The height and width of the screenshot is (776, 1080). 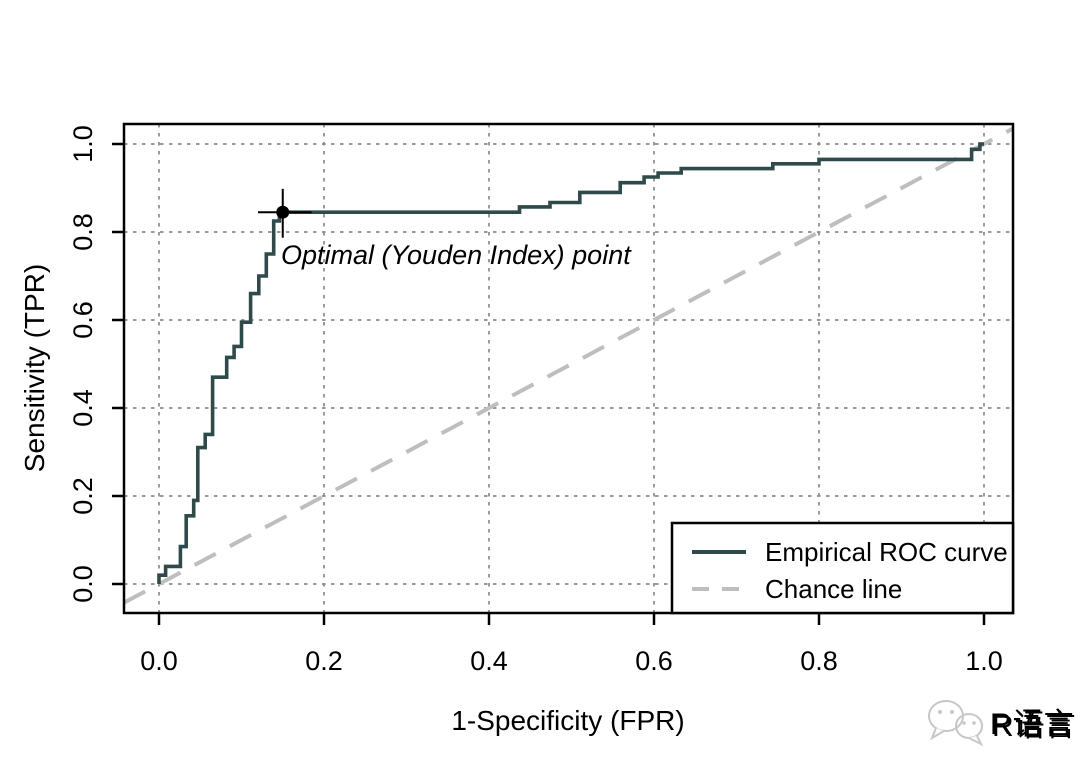 I want to click on y-axis-title: Sensitivity (TPR), so click(x=34, y=368).